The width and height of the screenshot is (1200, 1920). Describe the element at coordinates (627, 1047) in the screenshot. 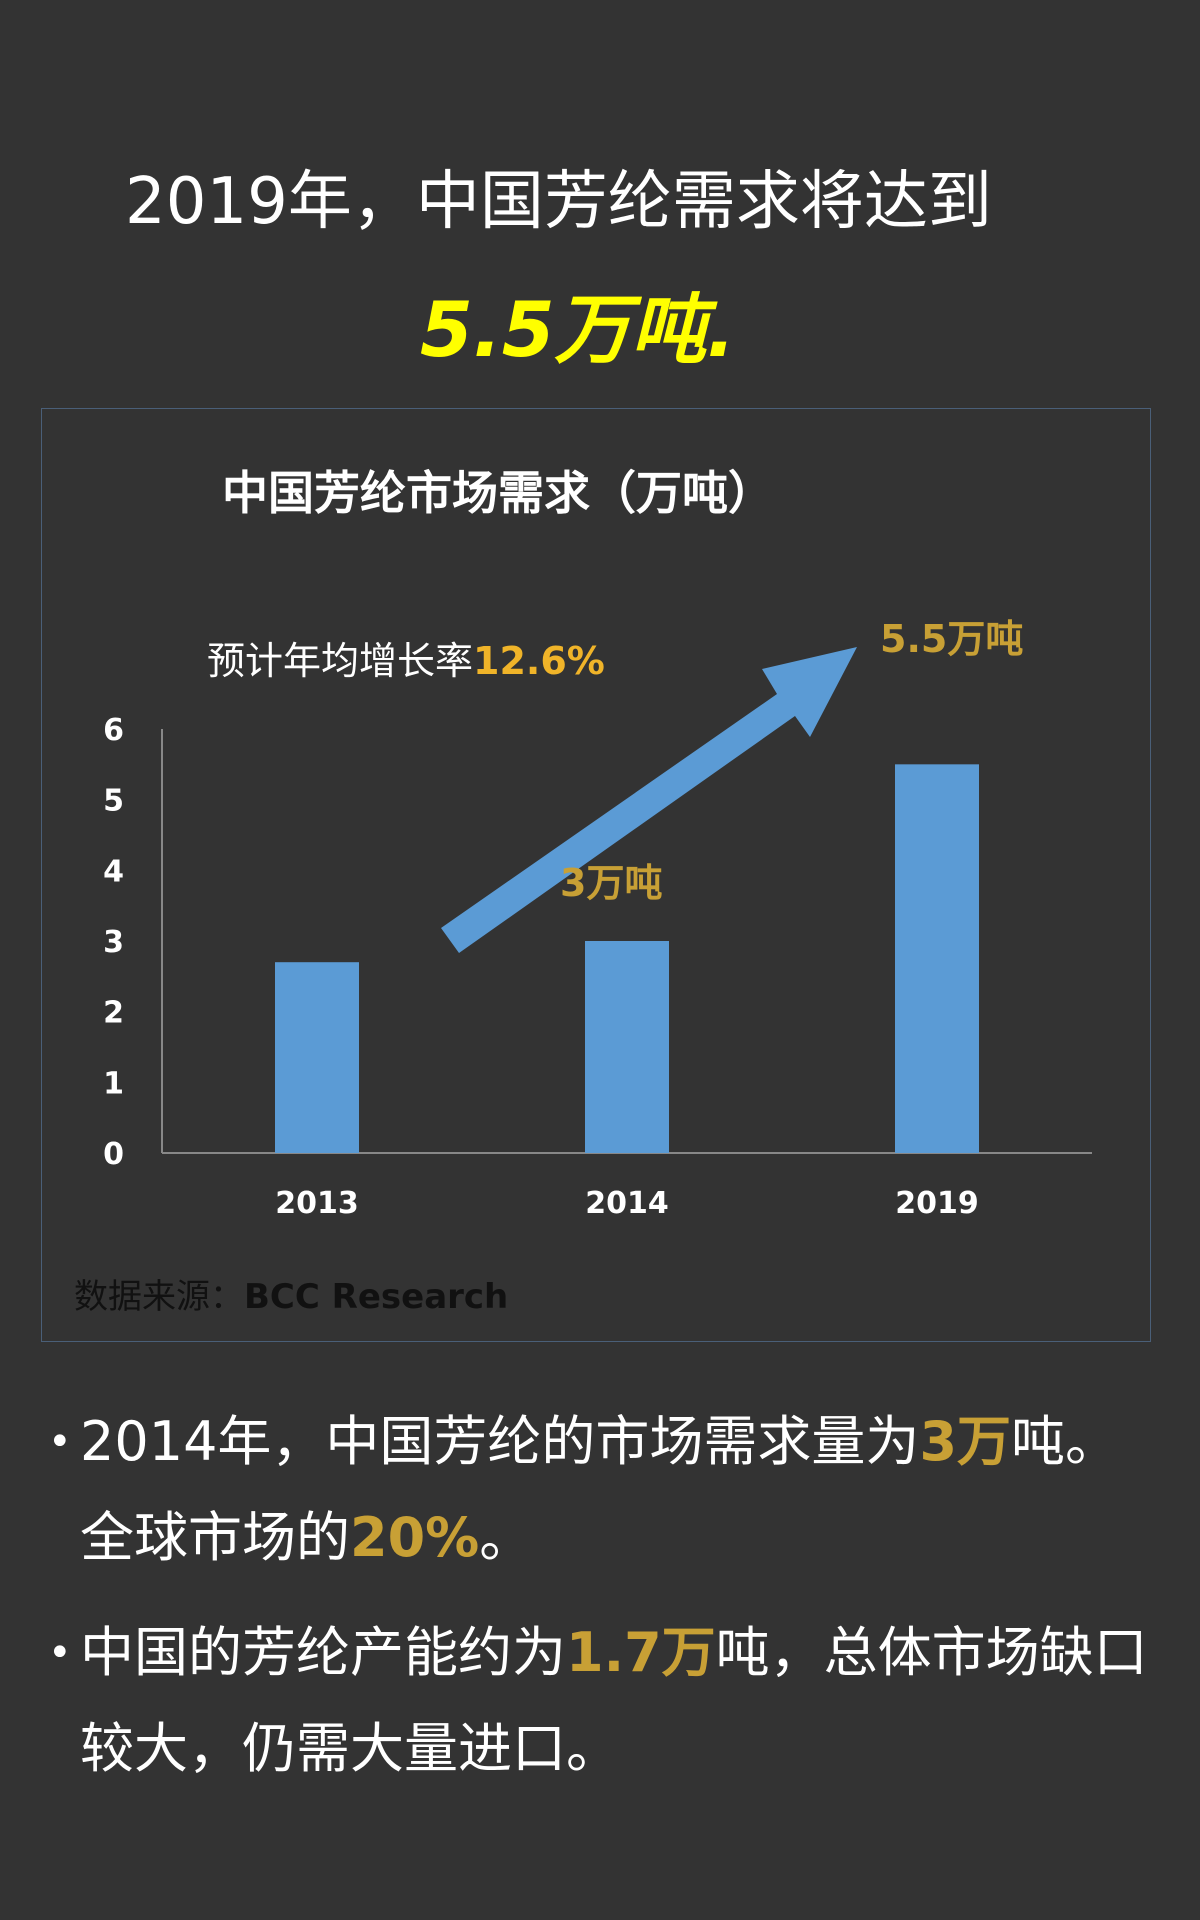

I see `bar-2014` at that location.